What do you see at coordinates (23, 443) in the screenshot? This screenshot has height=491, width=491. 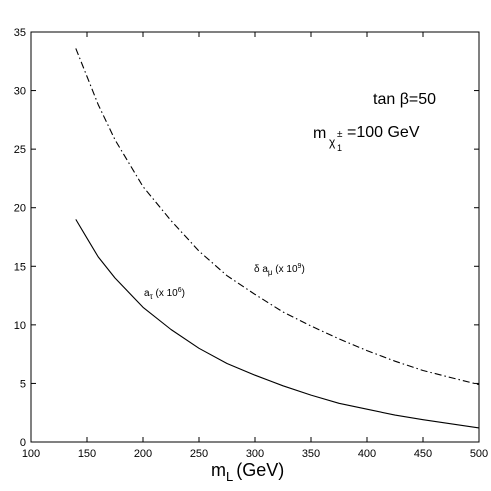 I see `y-tick-label: 0` at bounding box center [23, 443].